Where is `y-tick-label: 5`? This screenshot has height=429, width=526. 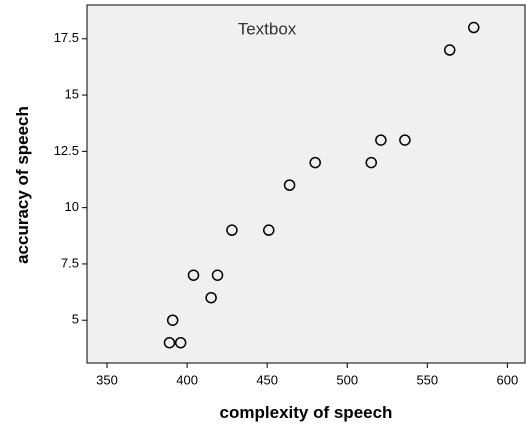
y-tick-label: 5 is located at coordinates (75, 319).